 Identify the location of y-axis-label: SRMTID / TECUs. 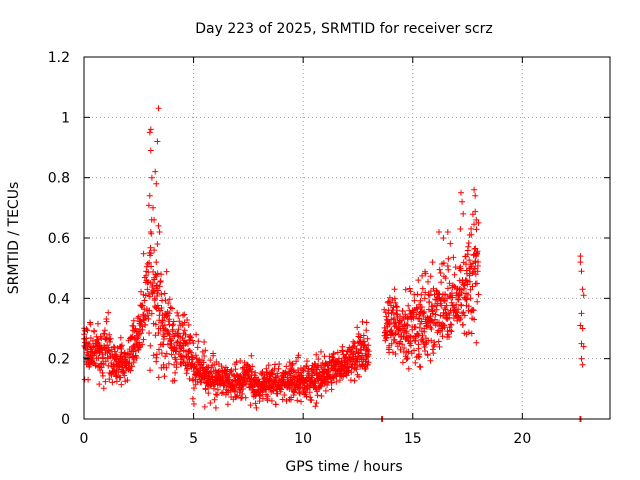
(14, 238).